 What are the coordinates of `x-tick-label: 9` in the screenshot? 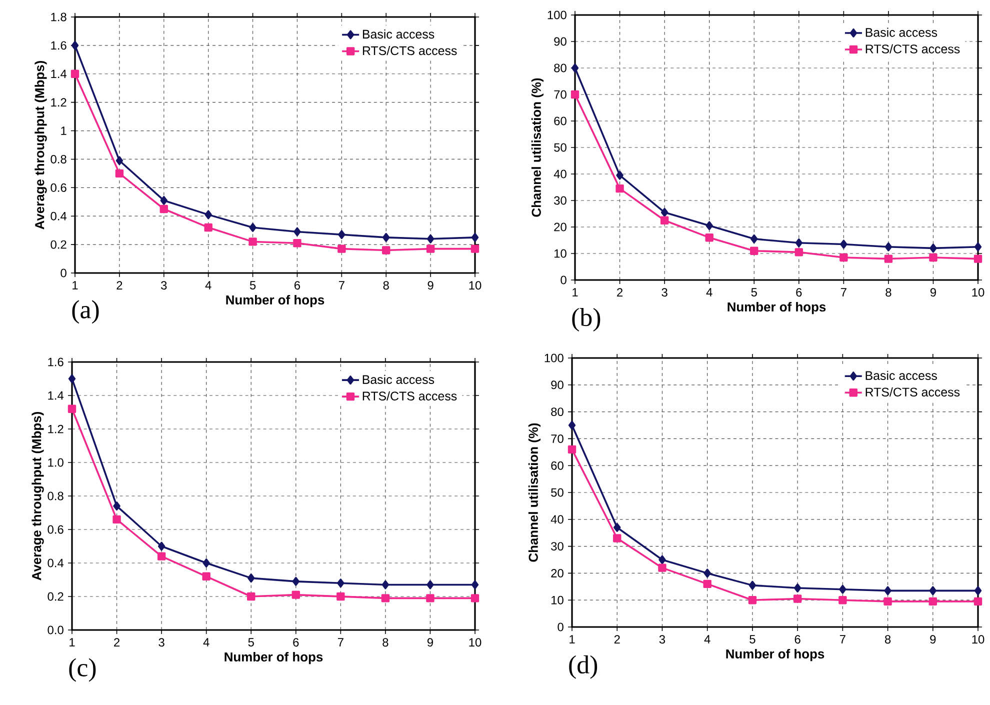 It's located at (933, 292).